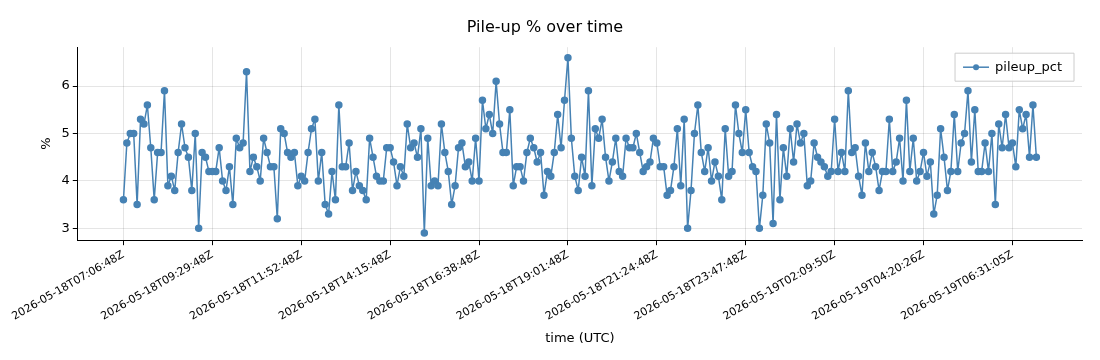 This screenshot has height=360, width=1100. I want to click on y-tick-label: 5, so click(65, 132).